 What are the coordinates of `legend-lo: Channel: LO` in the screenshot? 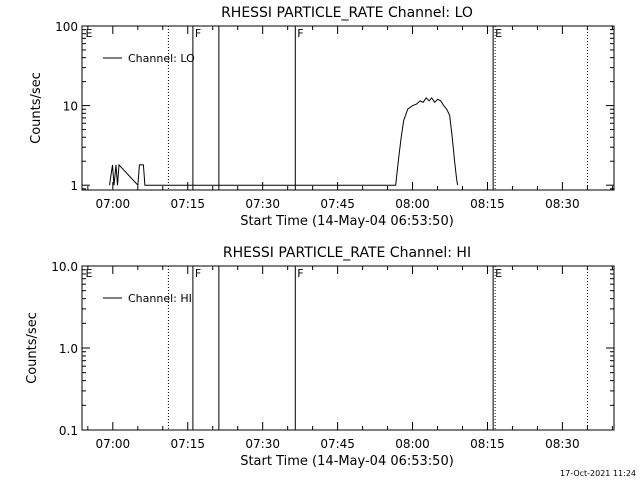 It's located at (149, 58).